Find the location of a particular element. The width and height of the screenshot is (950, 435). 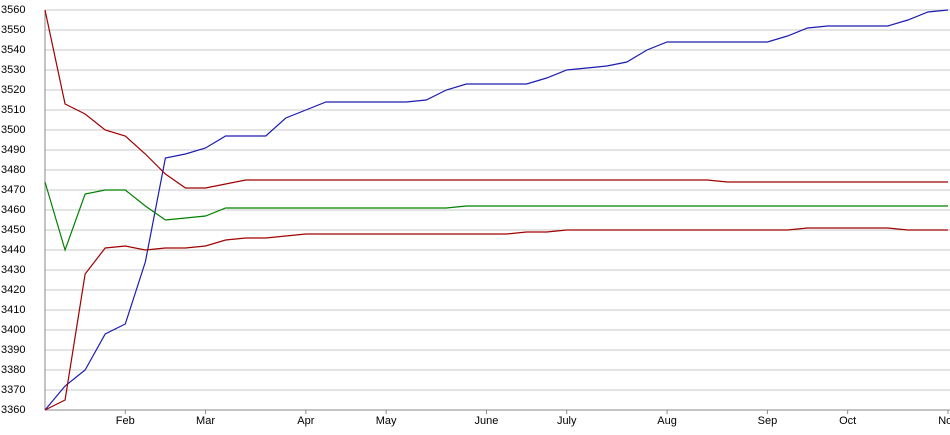

x-tick-label: Nov is located at coordinates (944, 421).